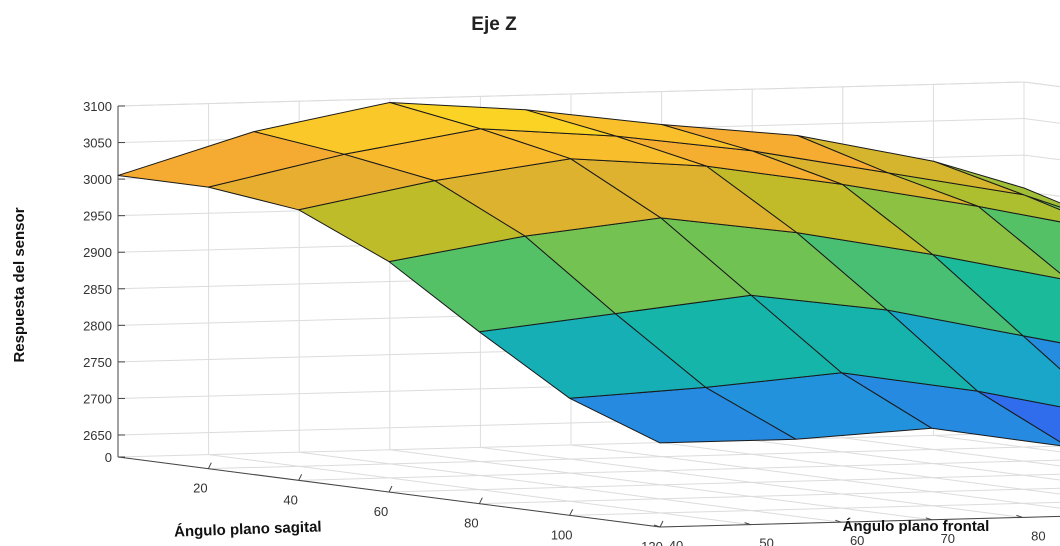 The image size is (1060, 546). What do you see at coordinates (248, 529) in the screenshot?
I see `x-axis-label: Ángulo plano sagital` at bounding box center [248, 529].